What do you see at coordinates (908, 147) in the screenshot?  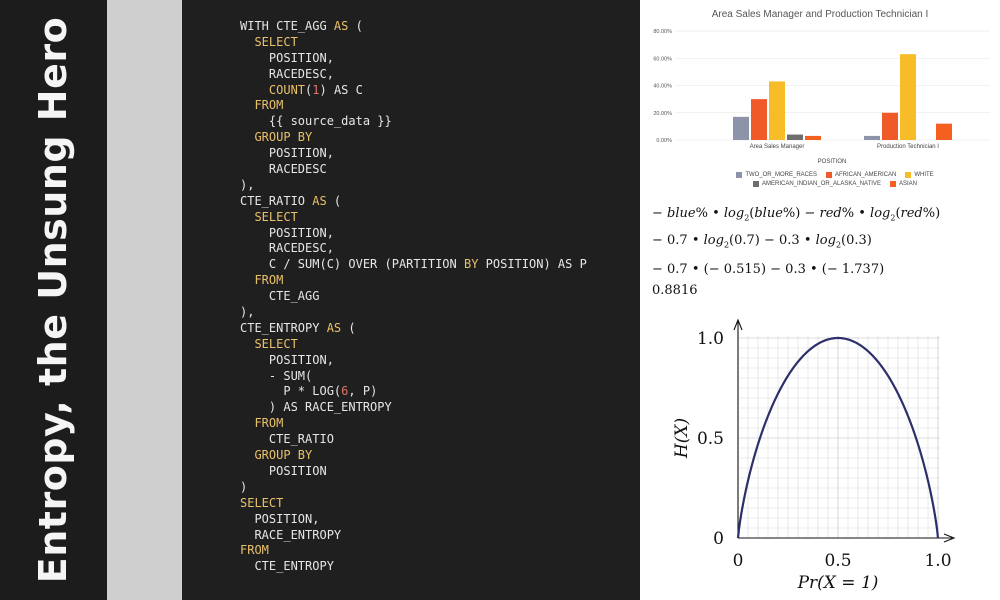 I see `bar-category-label: Production Technician I` at bounding box center [908, 147].